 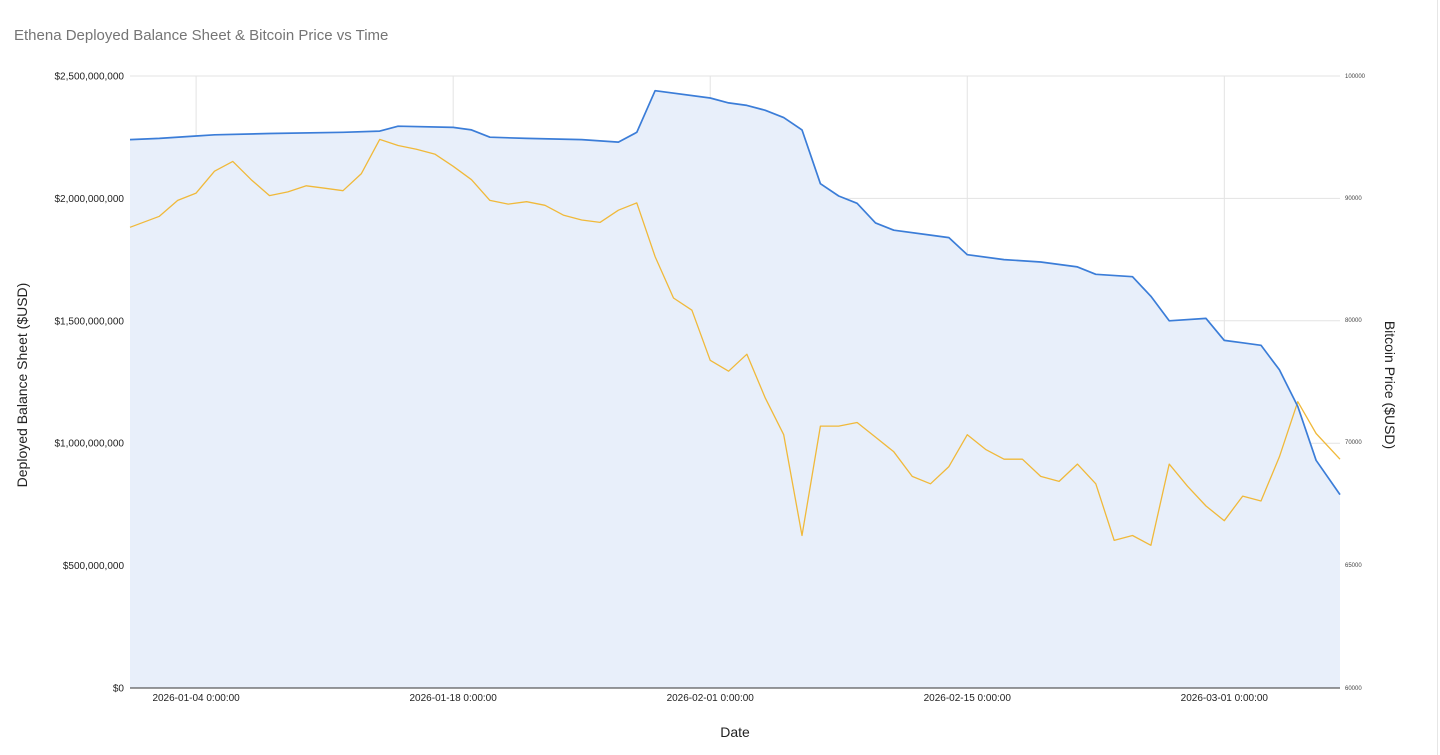 I want to click on y-left-tick-label: $500,000,000, so click(x=94, y=566).